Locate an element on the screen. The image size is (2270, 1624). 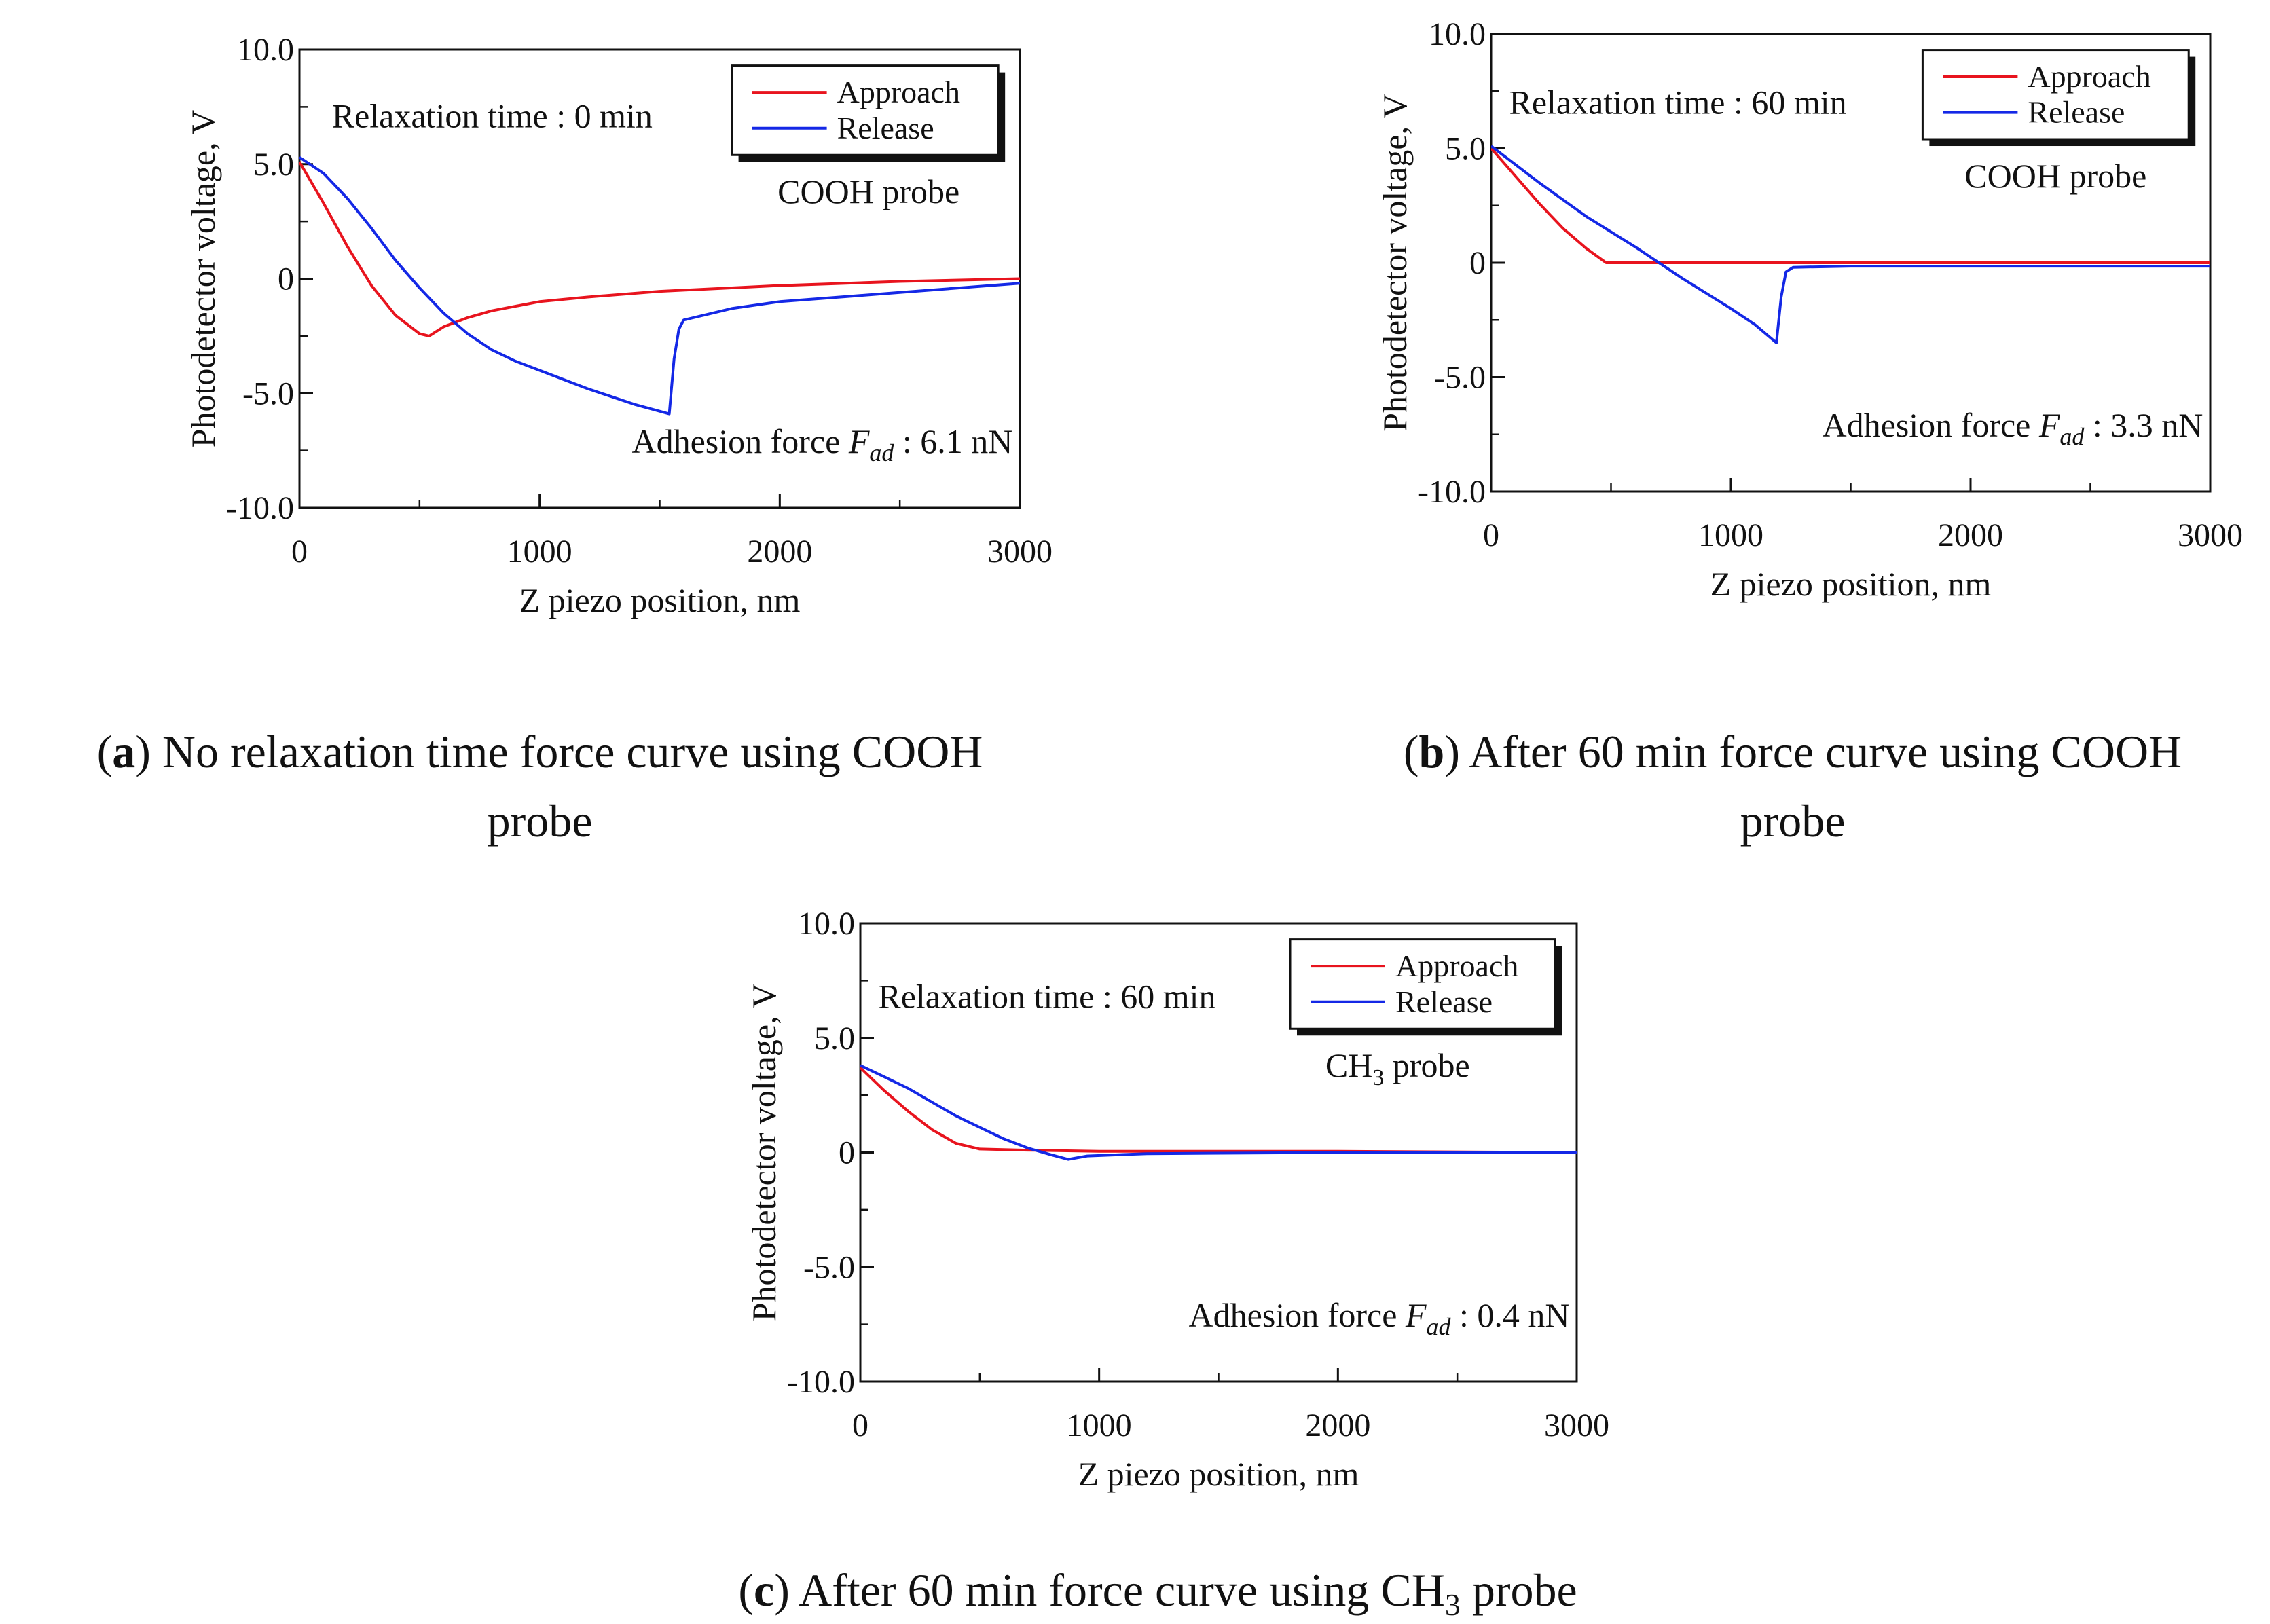
adhesion-force-label: Adhesion force Fad : 3.3 nN is located at coordinates (2013, 428).